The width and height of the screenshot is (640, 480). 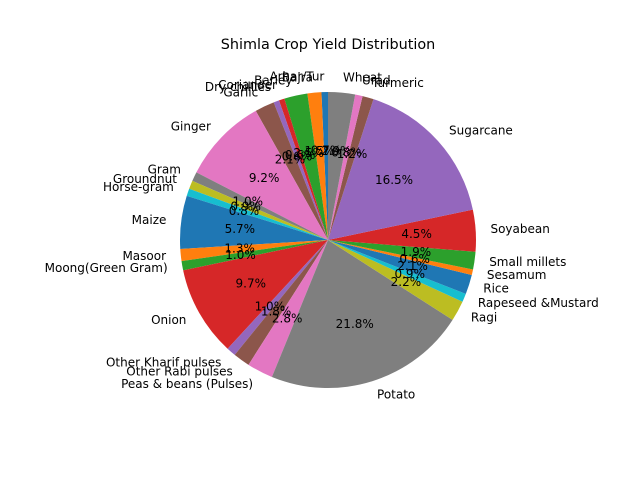 I want to click on pct-label-wheat: 2.9%, so click(x=336, y=151).